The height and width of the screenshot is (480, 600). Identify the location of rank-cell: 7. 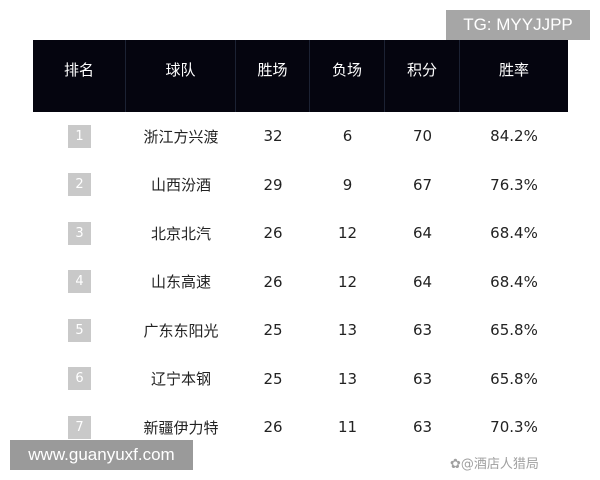
(79, 427).